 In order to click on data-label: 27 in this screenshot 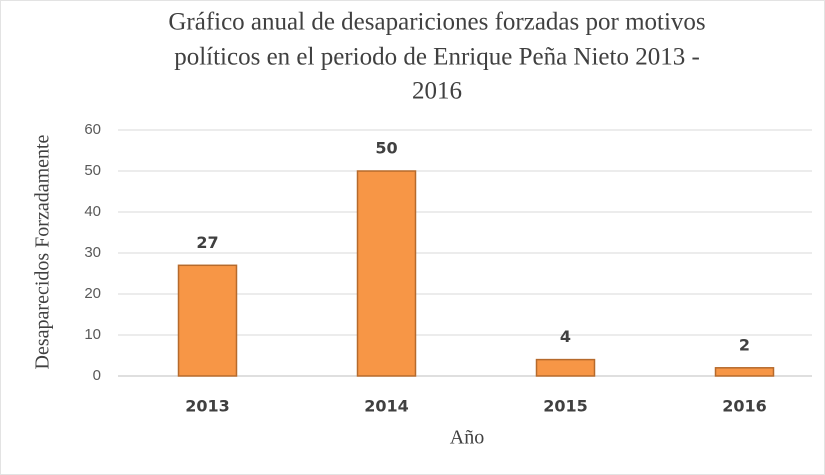, I will do `click(207, 242)`.